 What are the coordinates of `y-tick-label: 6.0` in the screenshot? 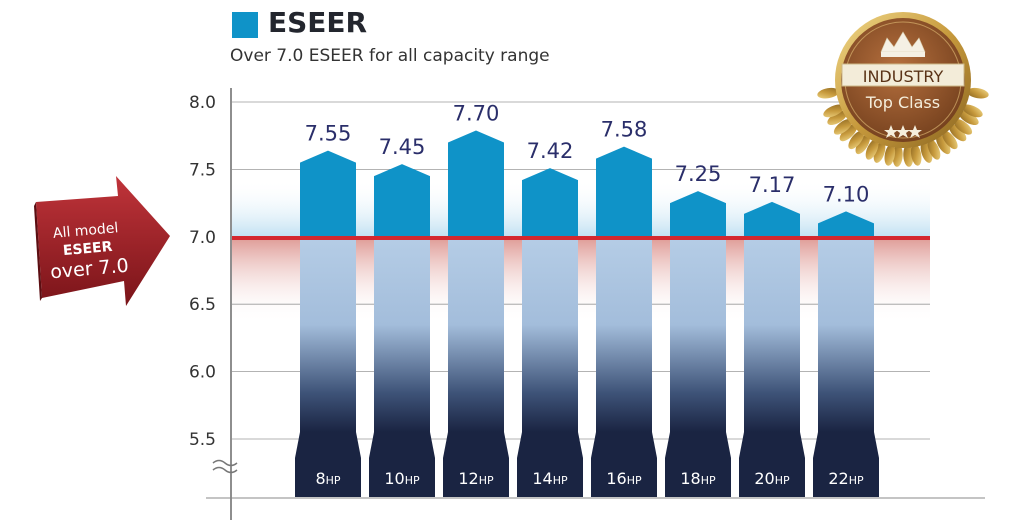 It's located at (202, 373).